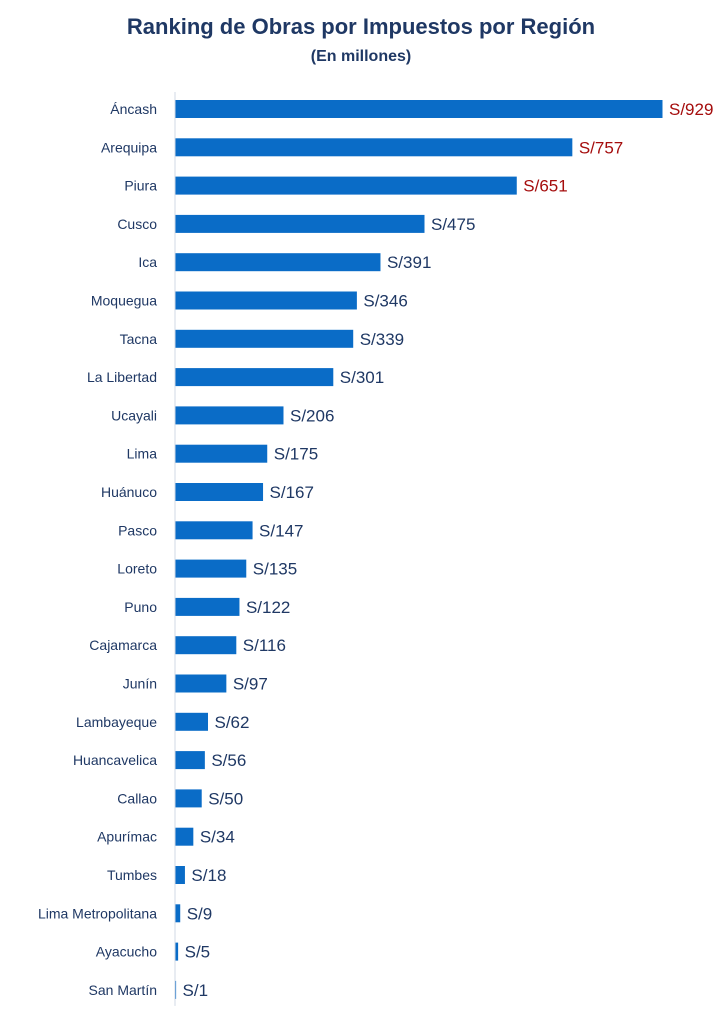  What do you see at coordinates (132, 875) in the screenshot?
I see `category-label: Tumbes` at bounding box center [132, 875].